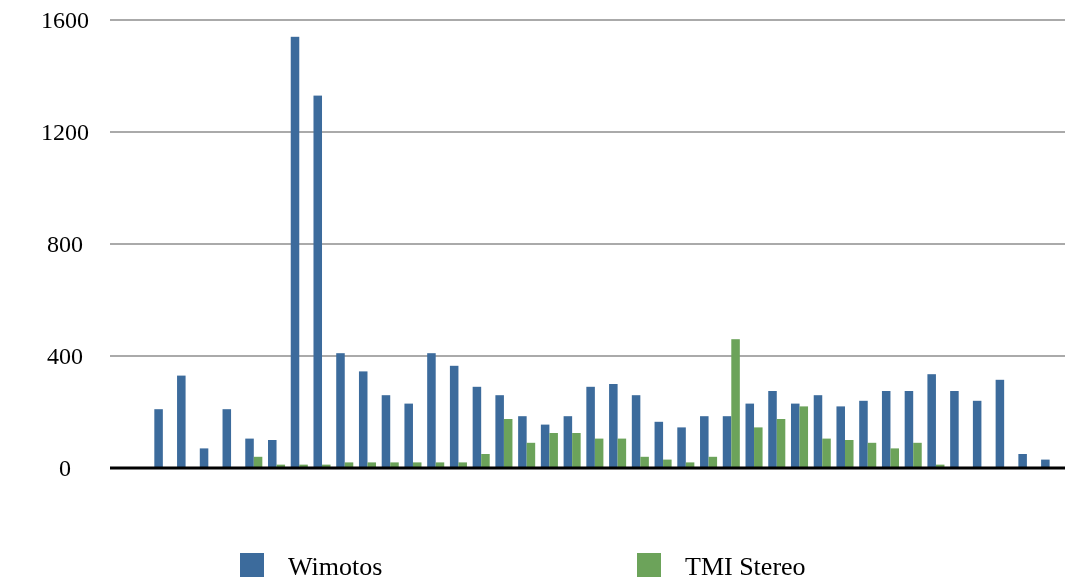  What do you see at coordinates (335, 566) in the screenshot?
I see `legend-label: Wimotos` at bounding box center [335, 566].